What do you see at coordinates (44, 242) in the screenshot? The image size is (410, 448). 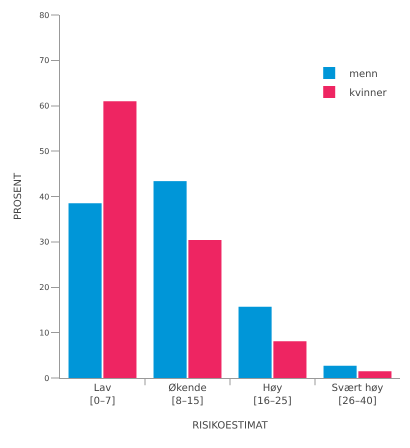 I see `y-tick-label: 30` at bounding box center [44, 242].